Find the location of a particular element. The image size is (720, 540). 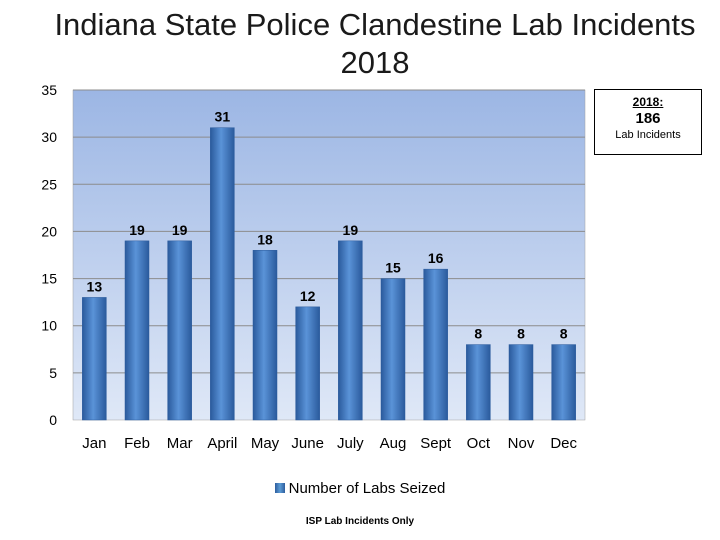

data-label-aug: 15 is located at coordinates (393, 268).